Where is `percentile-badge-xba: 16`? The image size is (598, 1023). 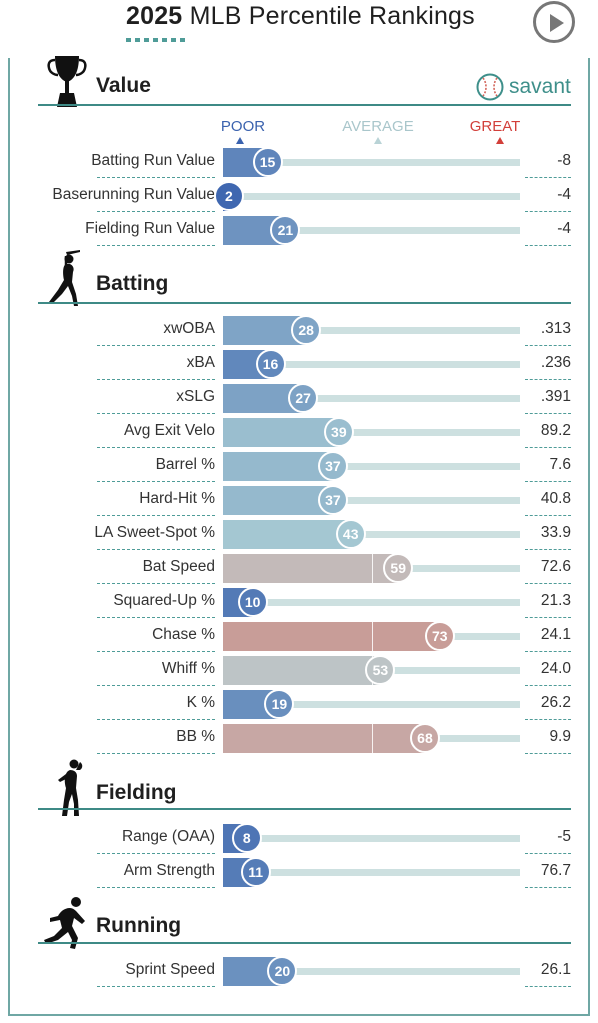
percentile-badge-xba: 16 is located at coordinates (270, 364).